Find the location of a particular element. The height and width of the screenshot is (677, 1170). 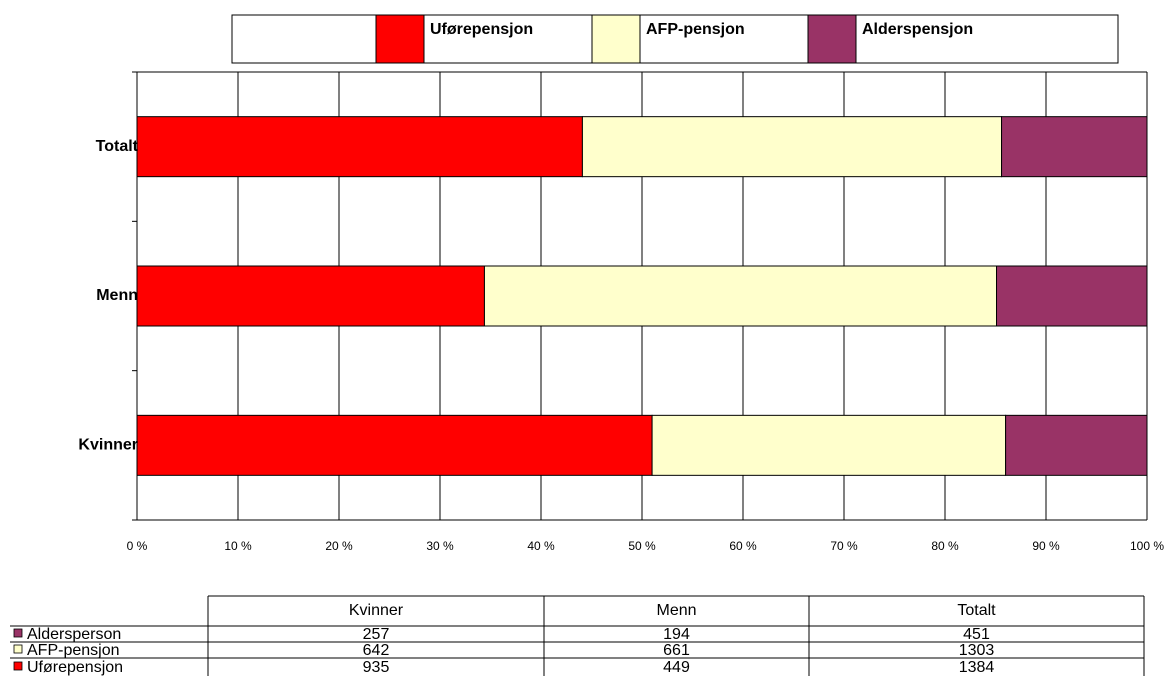

x-tick-label: 0 % is located at coordinates (137, 546).